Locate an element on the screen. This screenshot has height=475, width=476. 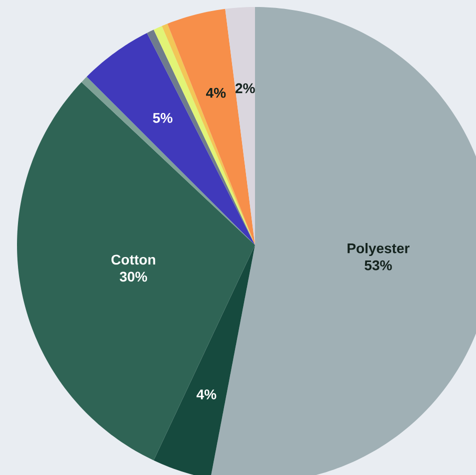
data-label: 2% is located at coordinates (245, 88).